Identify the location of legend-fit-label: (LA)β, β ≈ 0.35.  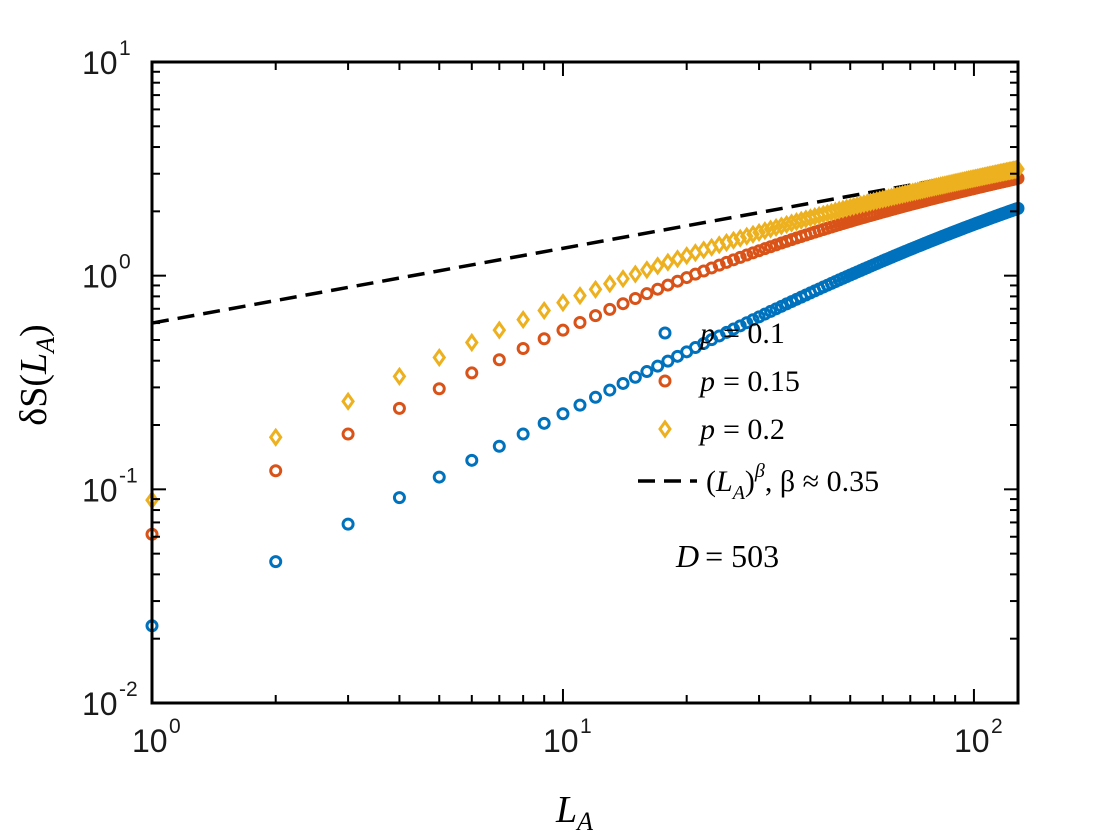
(792, 482).